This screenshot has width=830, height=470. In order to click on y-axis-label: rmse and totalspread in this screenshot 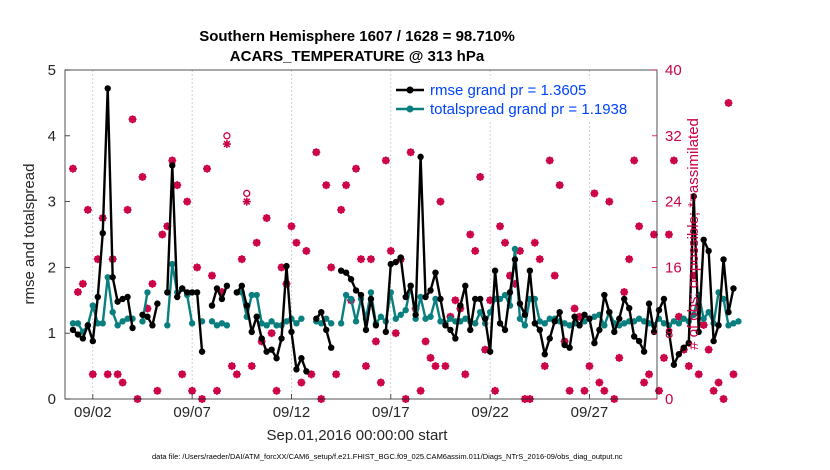, I will do `click(29, 234)`.